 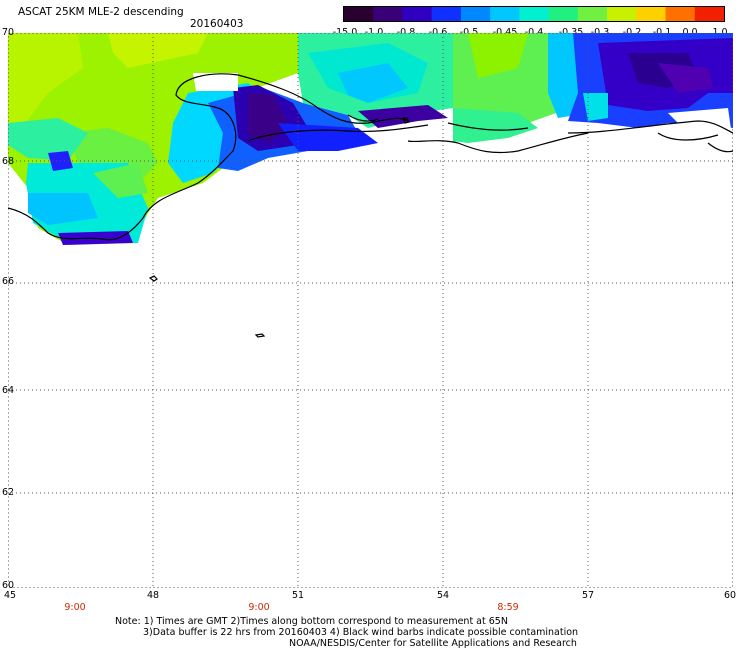 I want to click on latitude-label: 68, so click(x=8, y=161).